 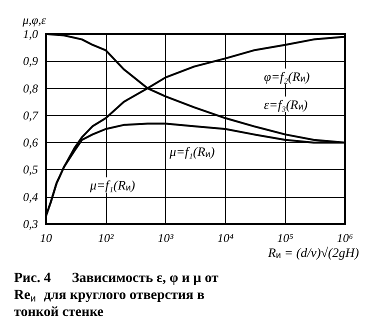 What do you see at coordinates (313, 252) in the screenshot?
I see `x-axis-title: Rи = (d/ν)√(2gH)` at bounding box center [313, 252].